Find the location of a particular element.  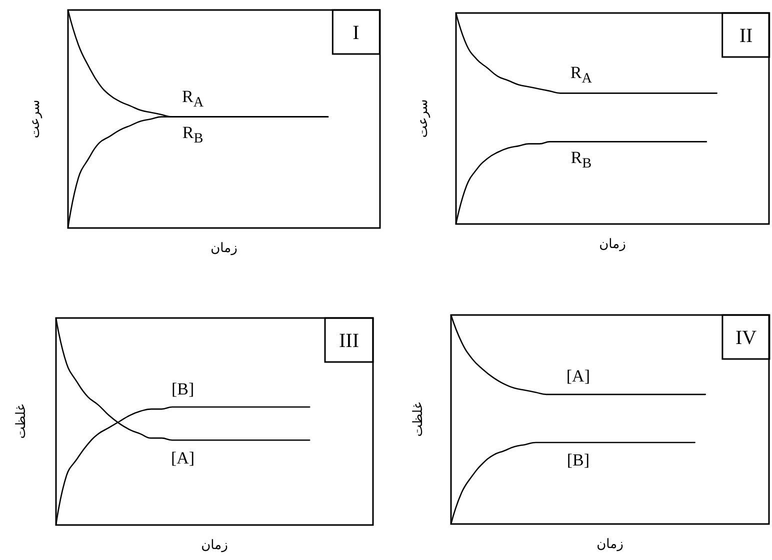

text: I is located at coordinates (356, 33).